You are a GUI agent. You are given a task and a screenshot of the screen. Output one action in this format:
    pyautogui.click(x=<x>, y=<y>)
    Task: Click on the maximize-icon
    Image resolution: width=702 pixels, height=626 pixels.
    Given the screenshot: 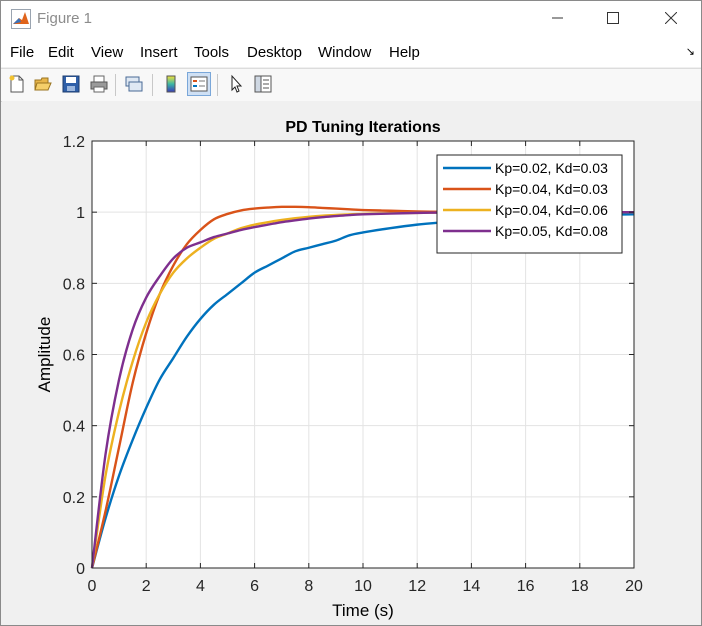 What is the action you would take?
    pyautogui.click(x=613, y=18)
    